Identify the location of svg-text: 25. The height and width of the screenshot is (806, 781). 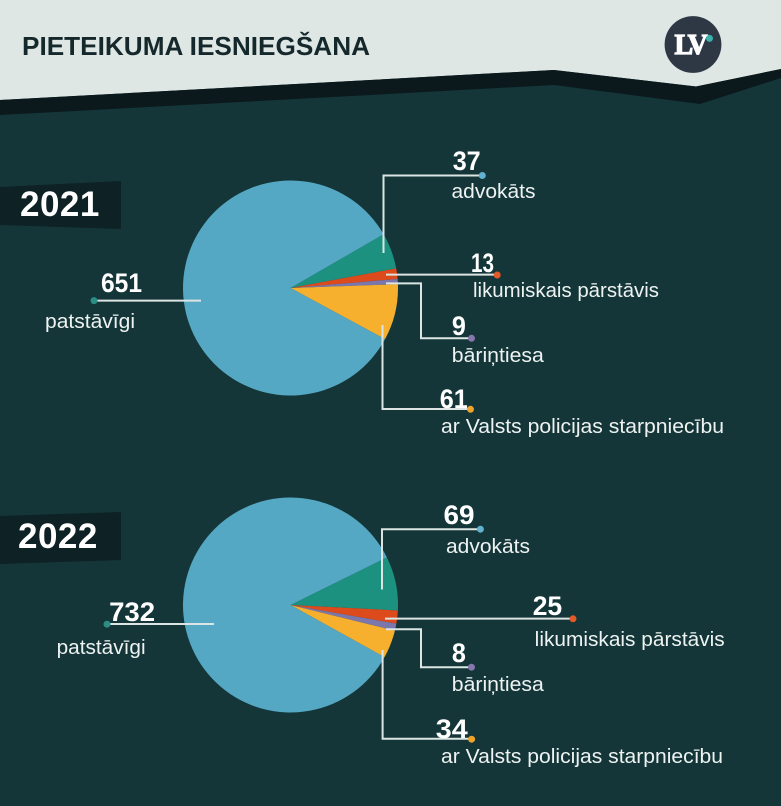
(548, 606).